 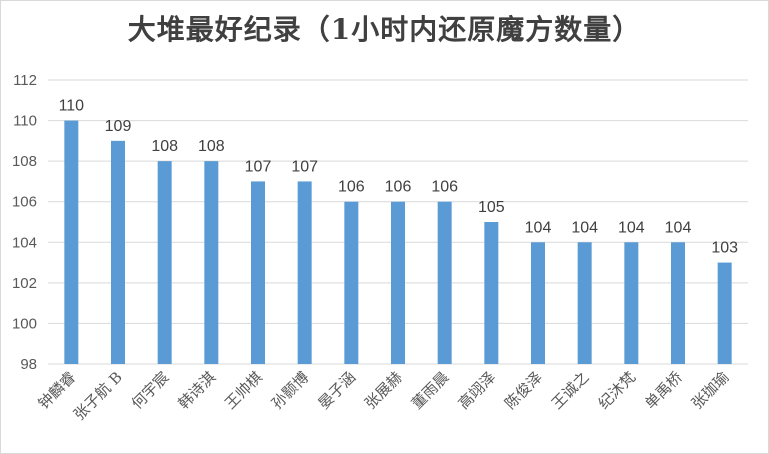 I want to click on y-tick-label: 108, so click(x=24, y=161).